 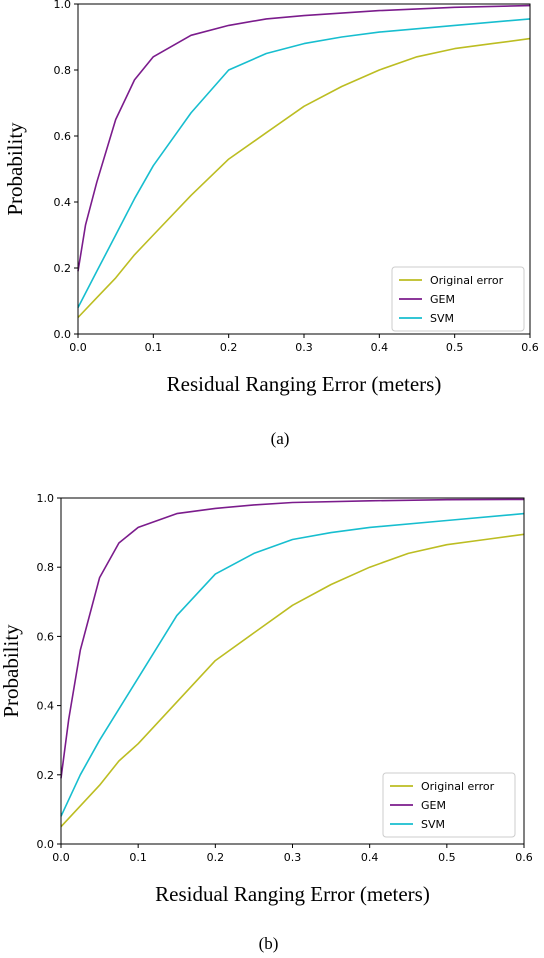 What do you see at coordinates (269, 943) in the screenshot?
I see `figure-caption: (b)` at bounding box center [269, 943].